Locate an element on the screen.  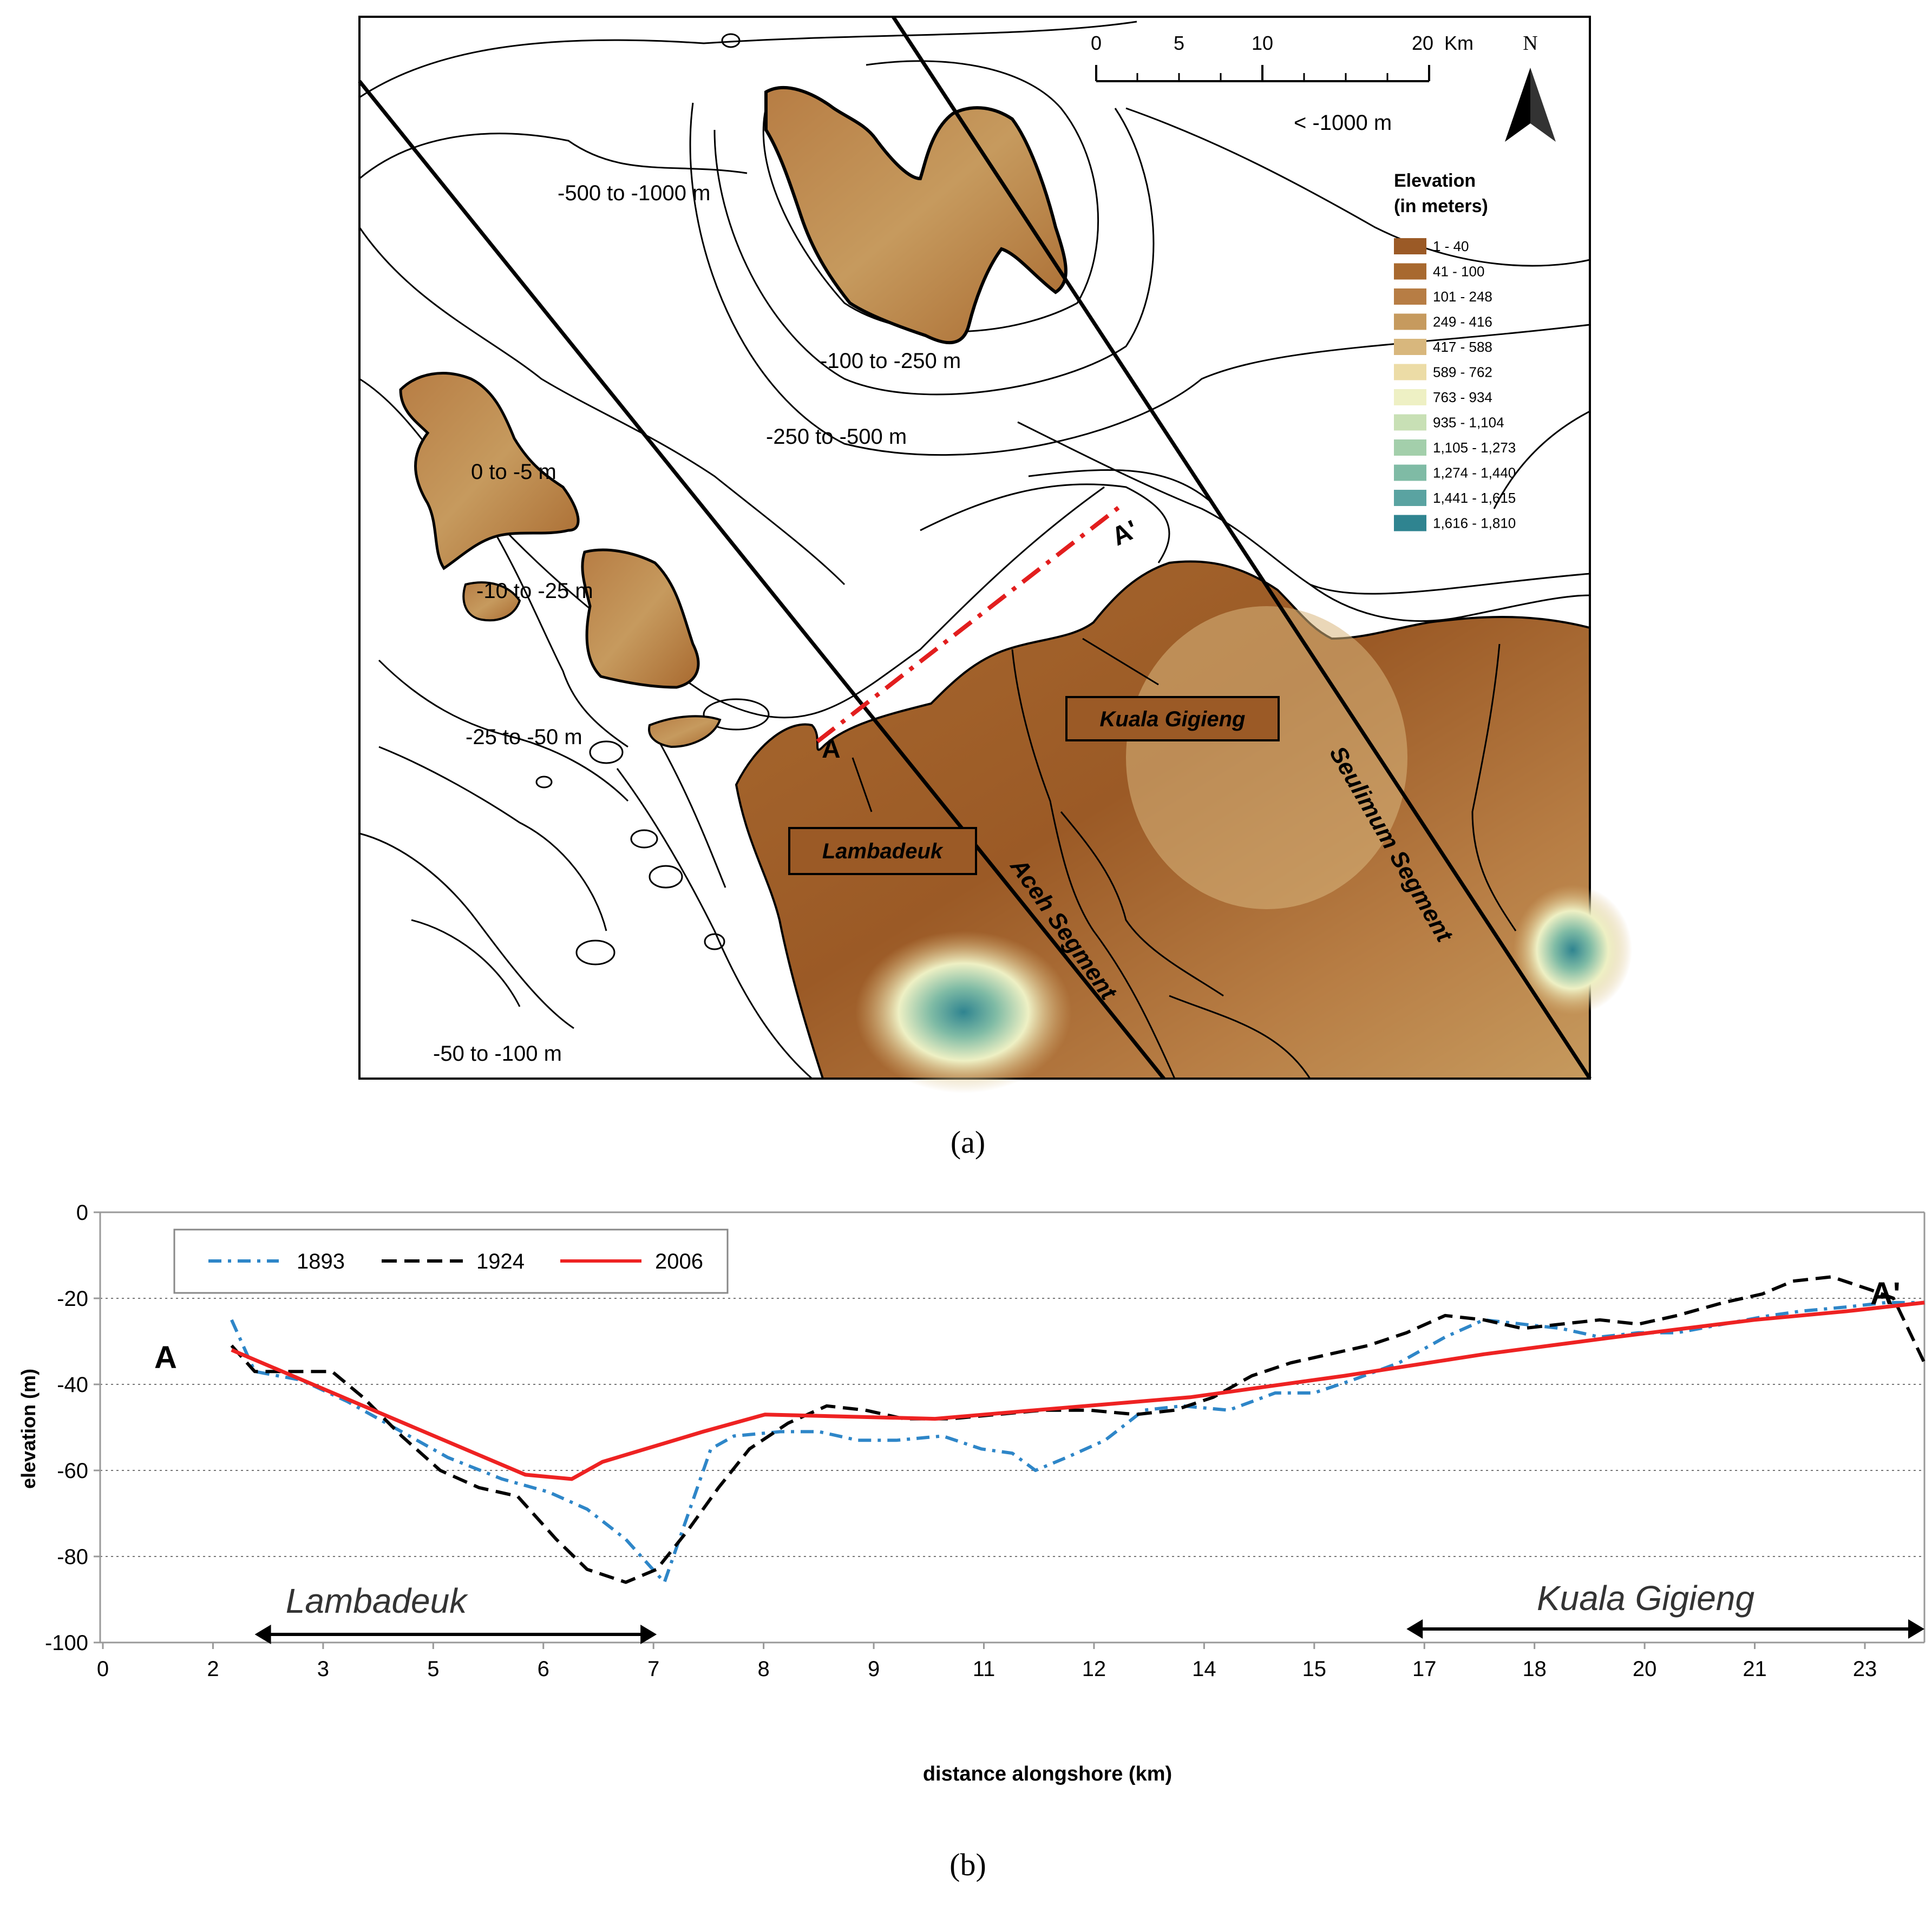
islet-south is located at coordinates (685, 731).